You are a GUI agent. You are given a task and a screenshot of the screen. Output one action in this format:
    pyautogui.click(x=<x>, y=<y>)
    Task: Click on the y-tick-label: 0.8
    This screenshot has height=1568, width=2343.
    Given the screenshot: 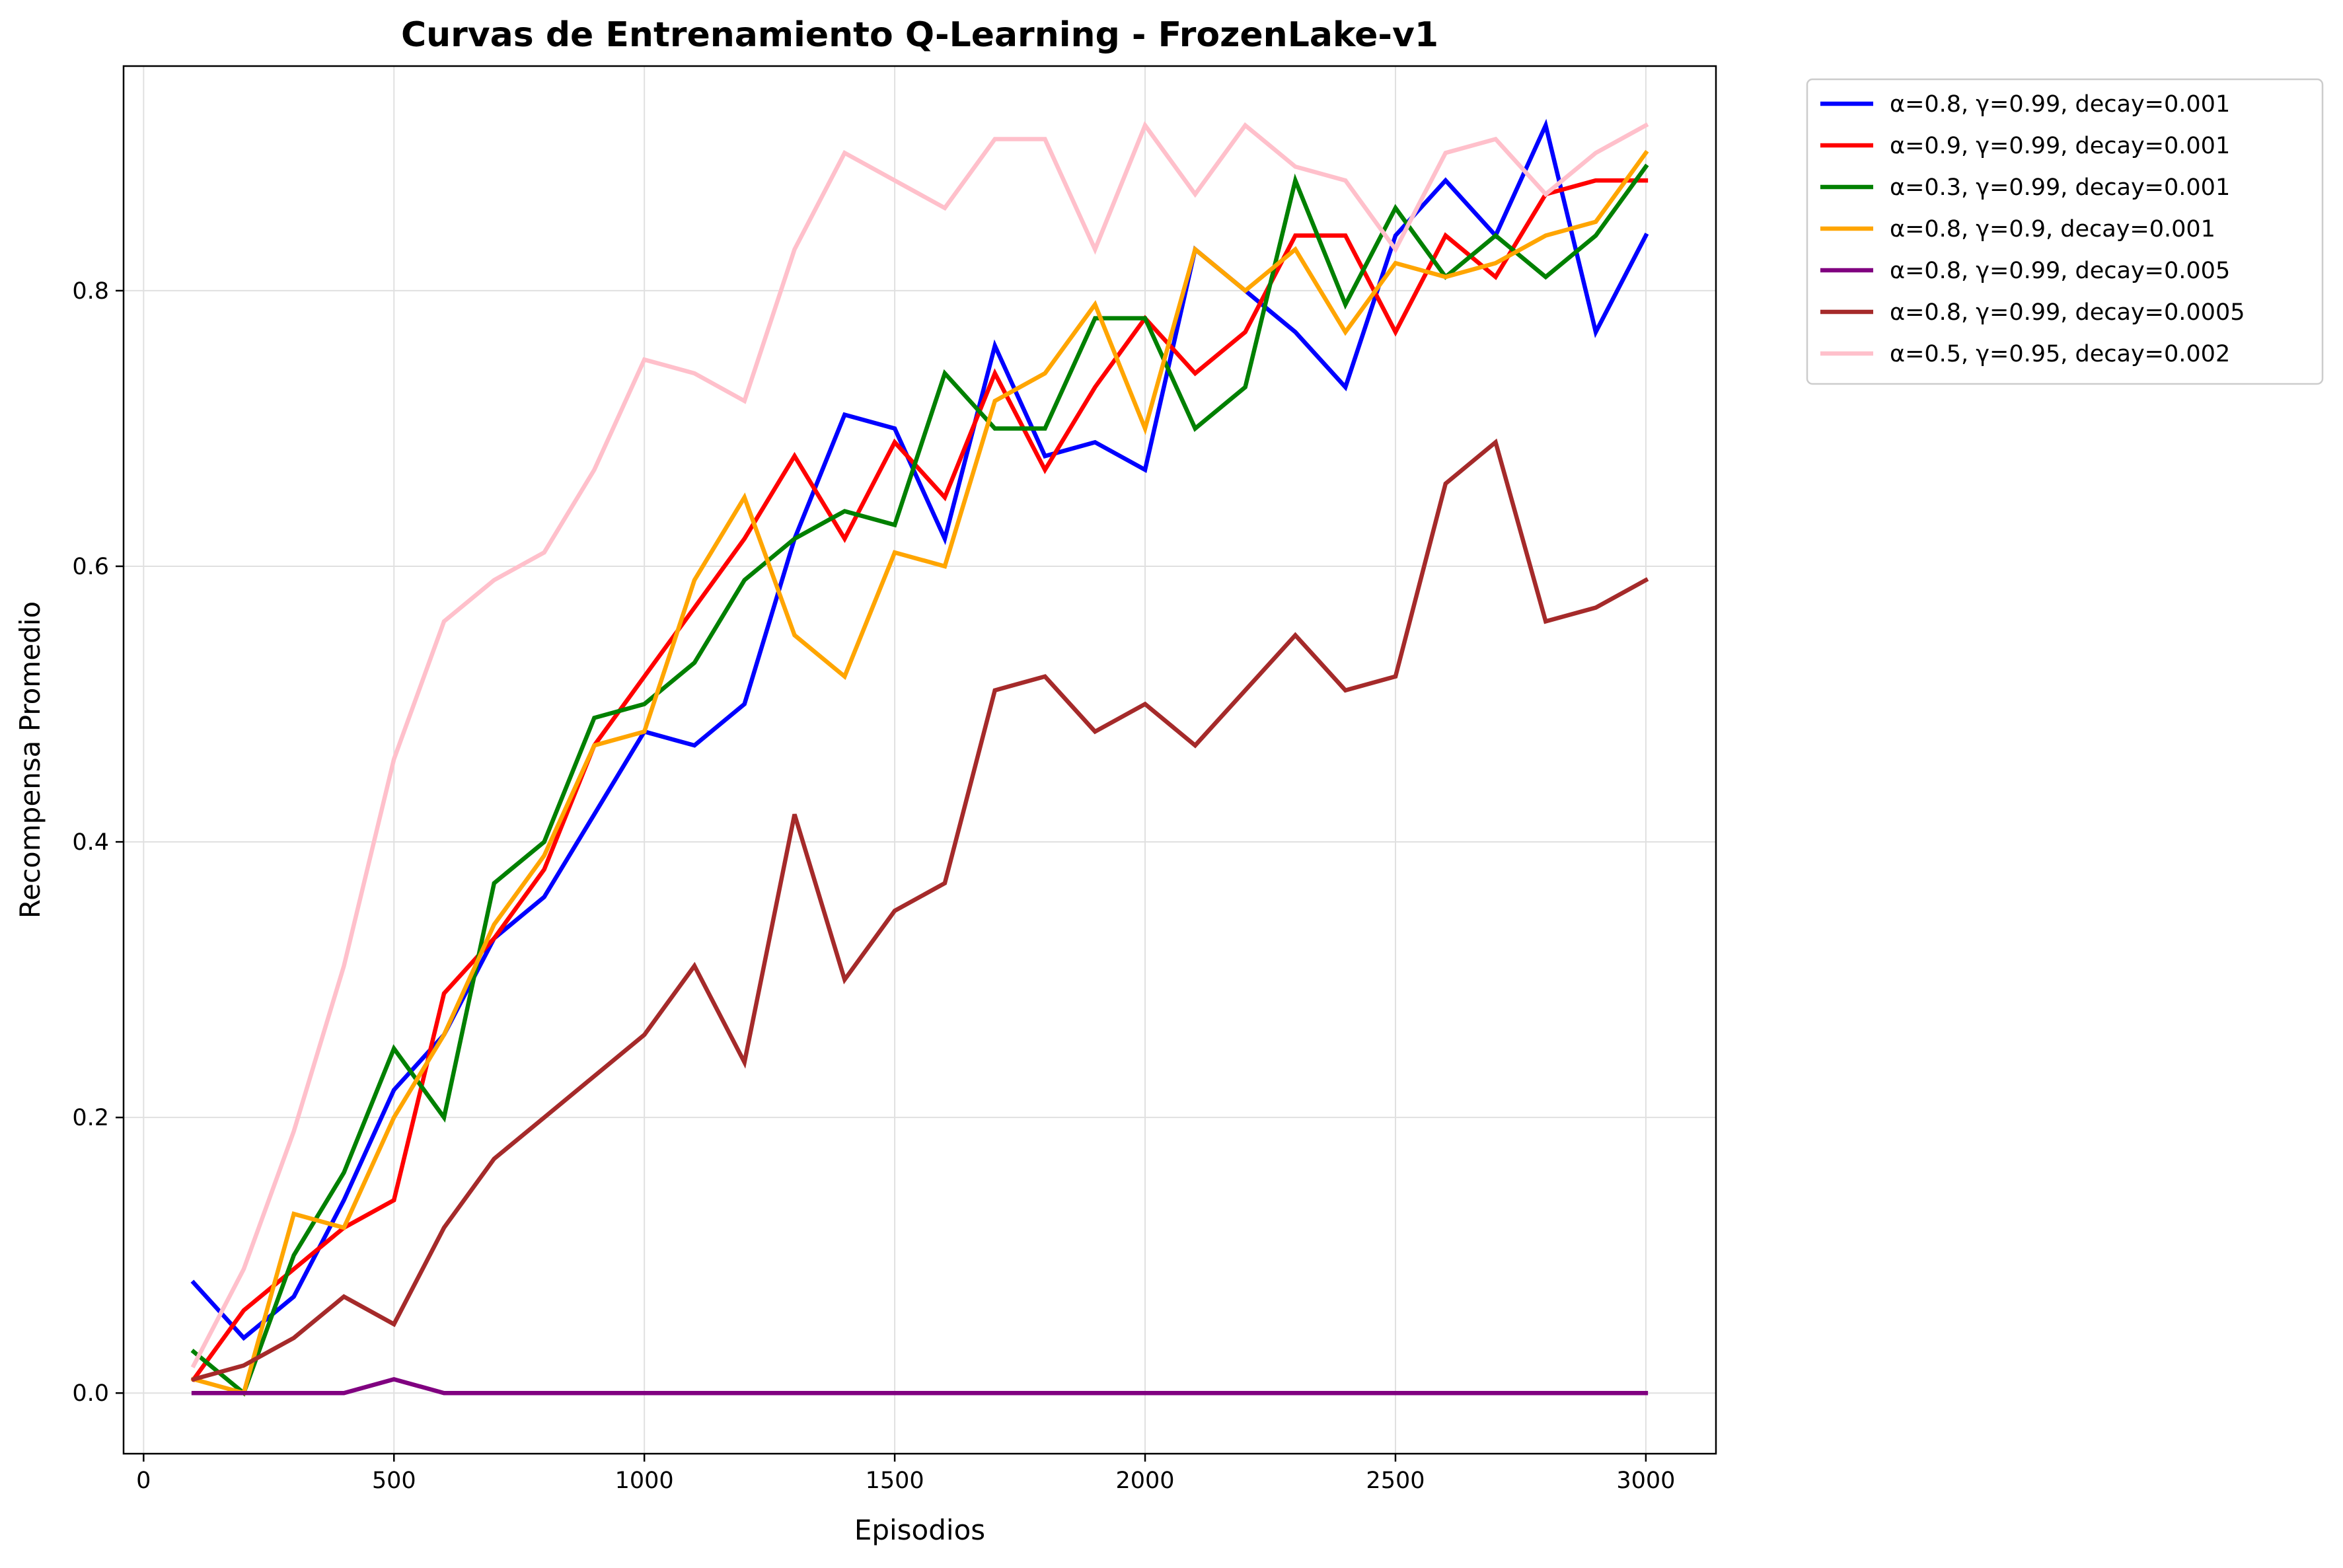 What is the action you would take?
    pyautogui.click(x=90, y=291)
    